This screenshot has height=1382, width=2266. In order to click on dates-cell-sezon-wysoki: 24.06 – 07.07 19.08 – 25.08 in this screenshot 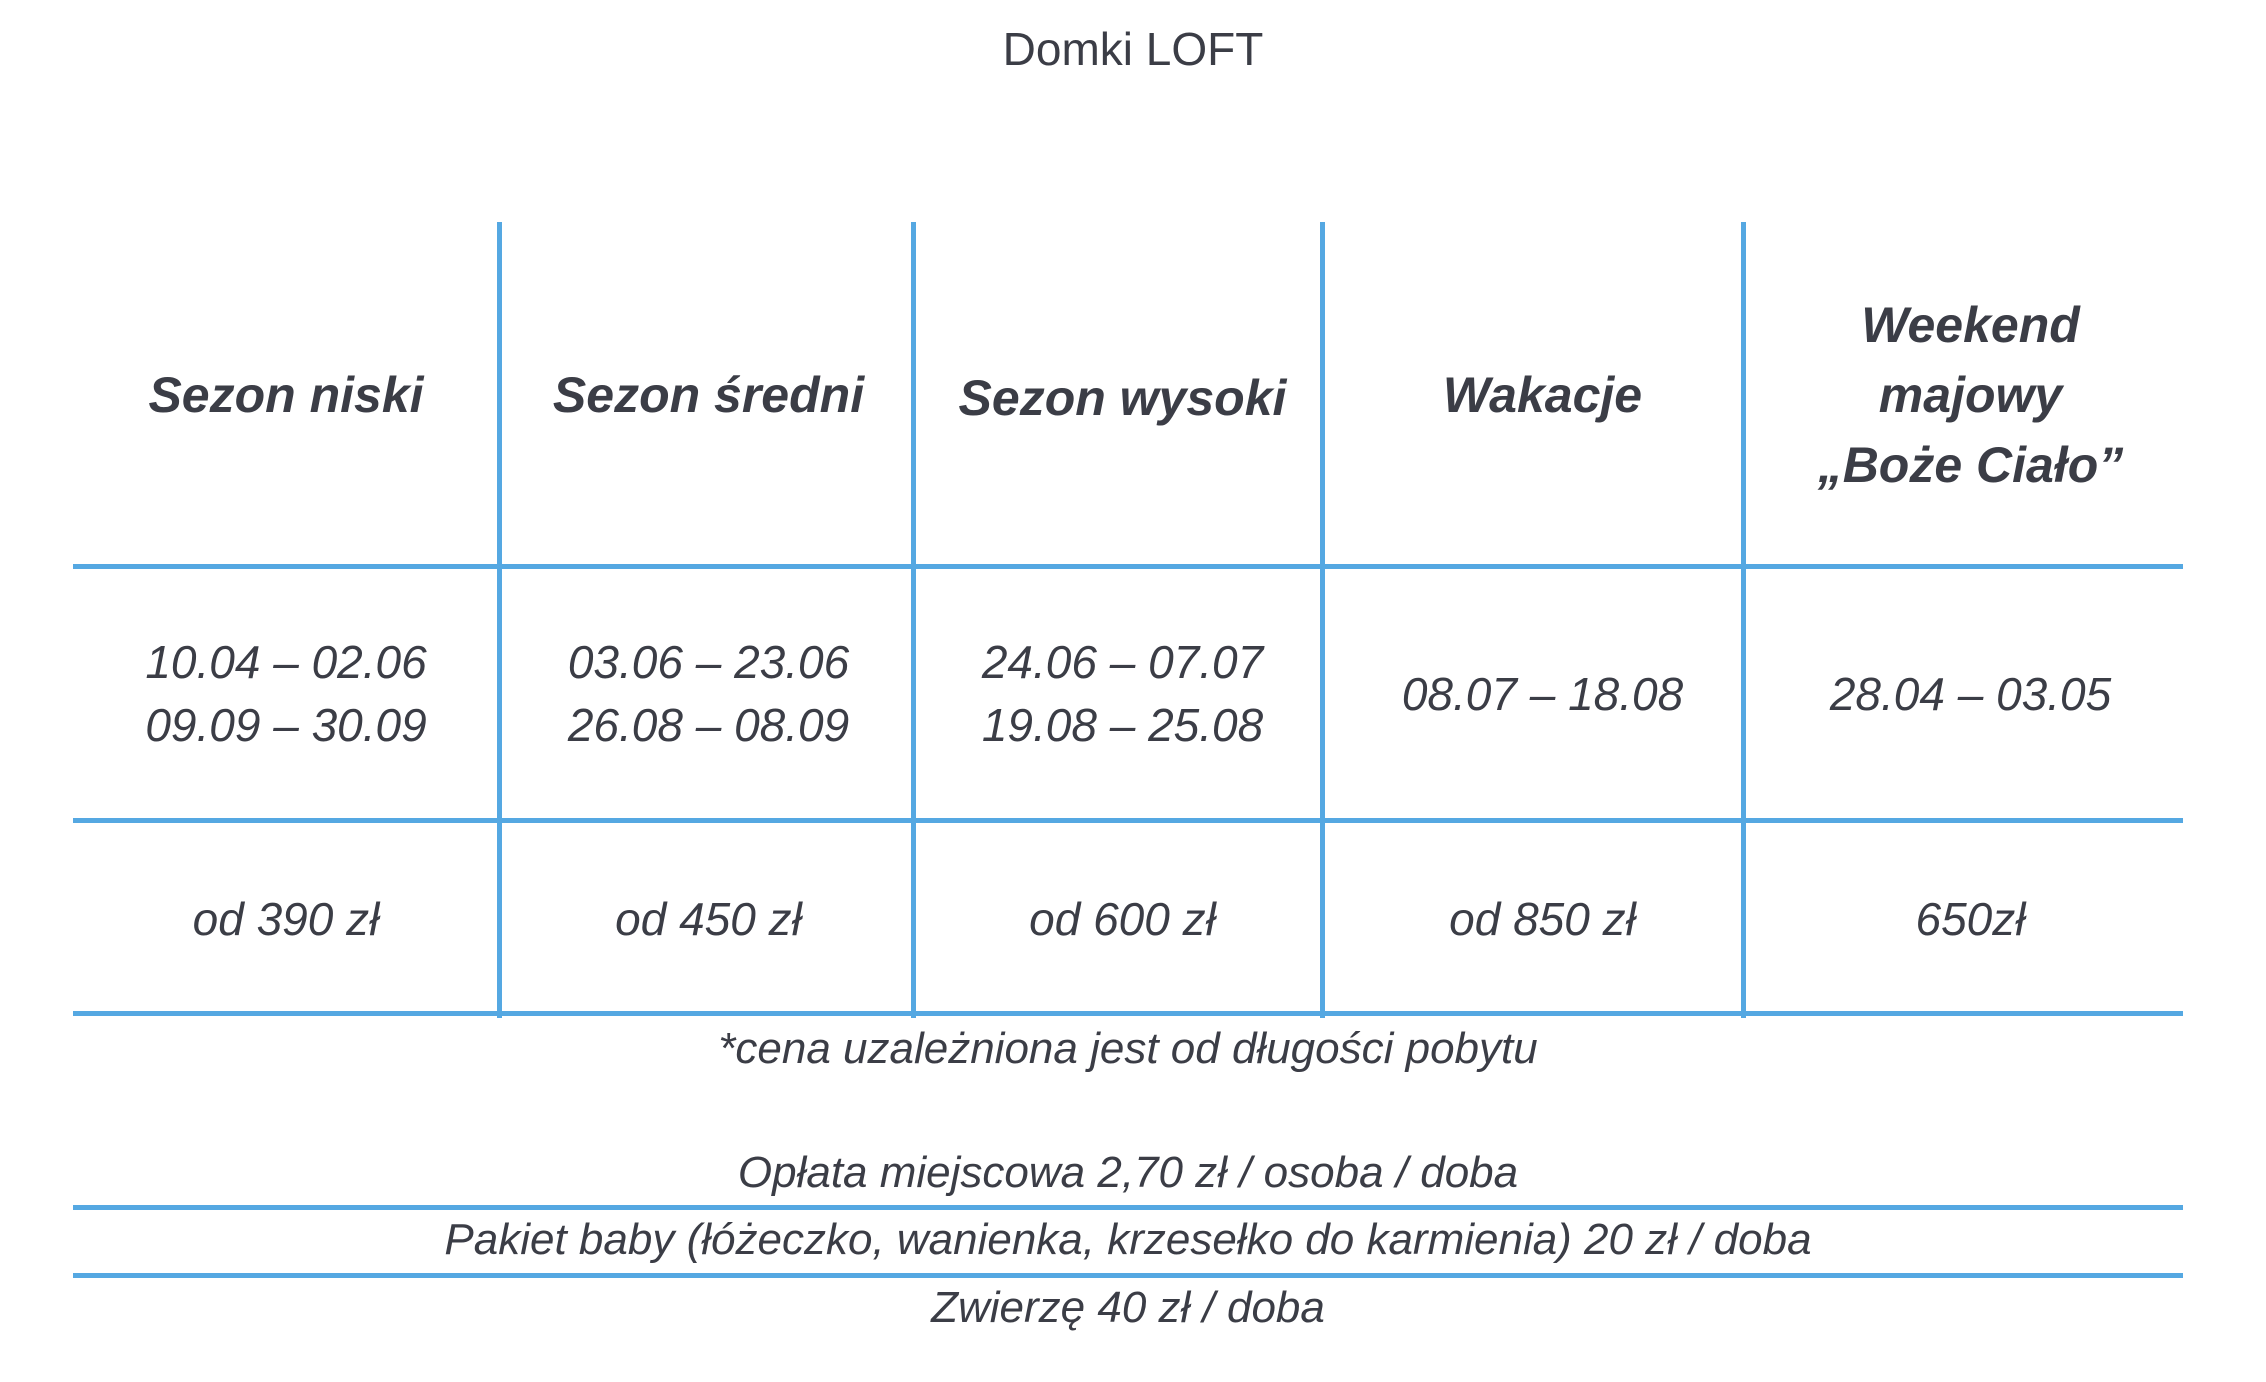, I will do `click(1122, 694)`.